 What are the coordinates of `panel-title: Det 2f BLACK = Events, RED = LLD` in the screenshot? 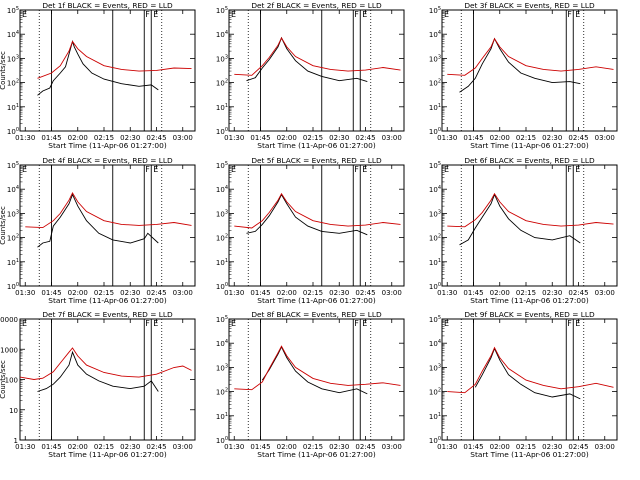 It's located at (316, 5).